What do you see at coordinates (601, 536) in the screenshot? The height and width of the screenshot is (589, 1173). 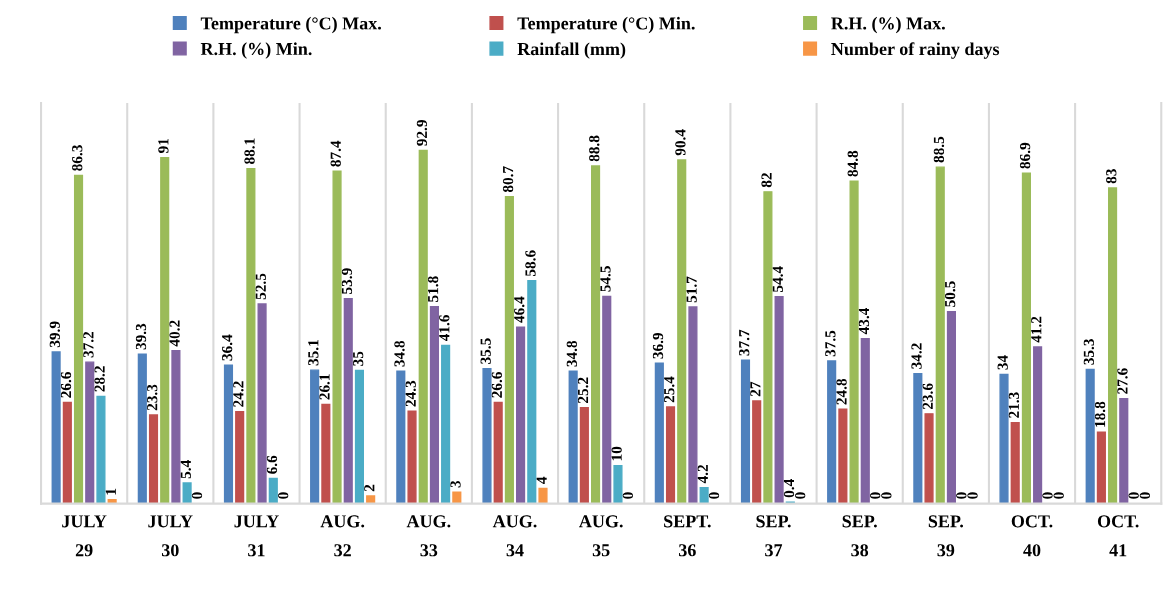 I see `x-tick-label: AUG. 35` at bounding box center [601, 536].